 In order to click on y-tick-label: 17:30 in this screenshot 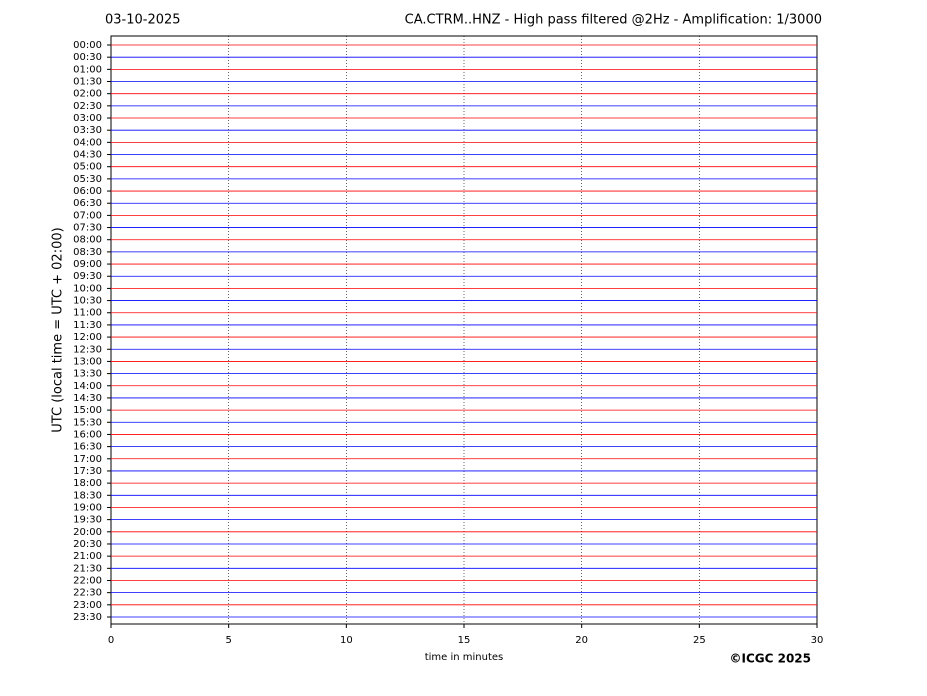, I will do `click(87, 471)`.